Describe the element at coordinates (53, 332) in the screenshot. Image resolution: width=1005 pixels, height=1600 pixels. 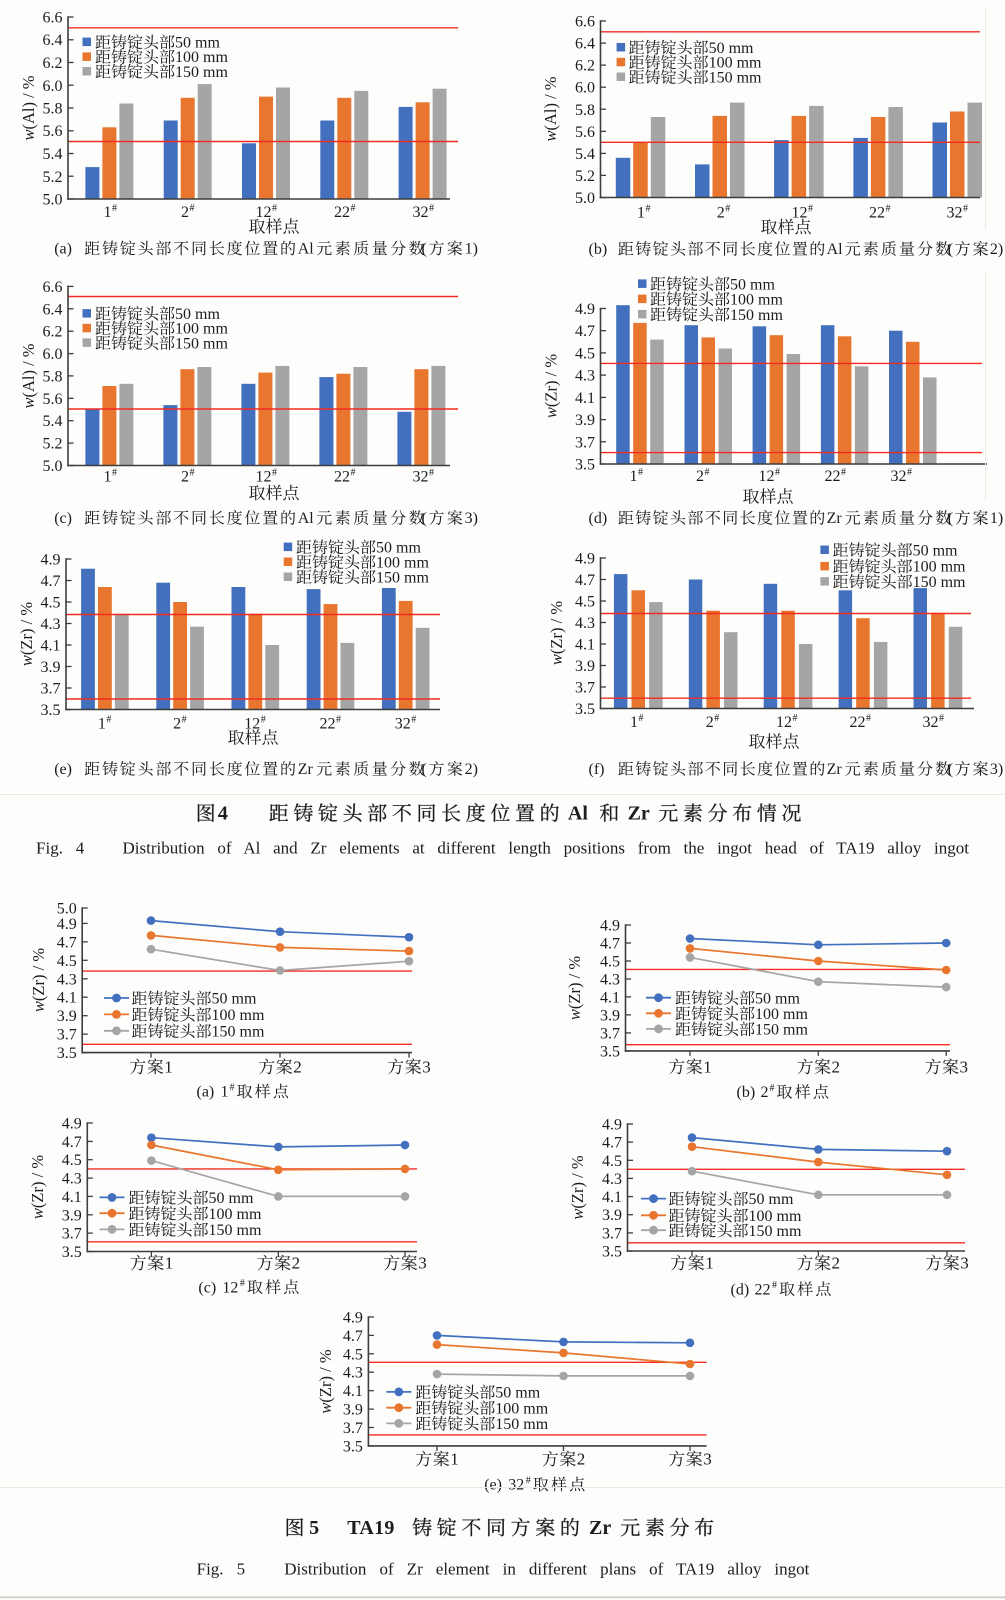
I see `svg-text: 6.2` at that location.